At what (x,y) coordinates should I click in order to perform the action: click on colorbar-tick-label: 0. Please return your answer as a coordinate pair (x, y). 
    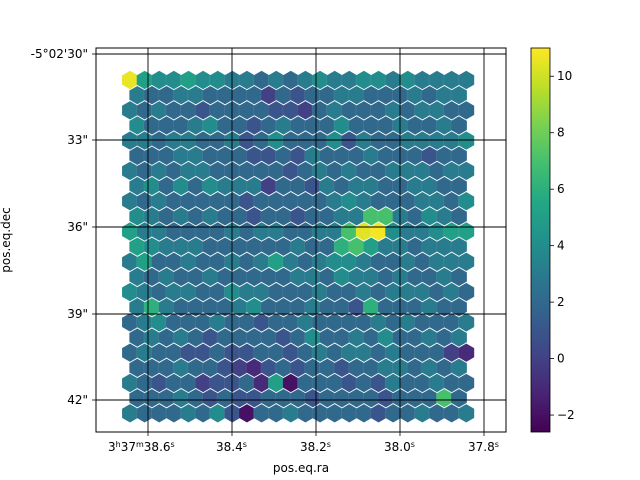
    Looking at the image, I should click on (561, 359).